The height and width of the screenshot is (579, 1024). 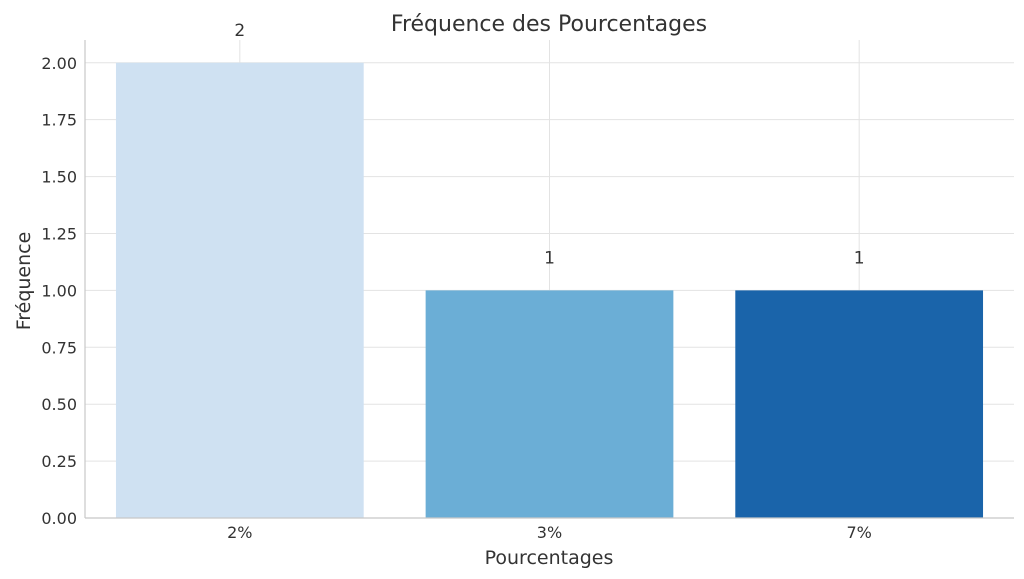 What do you see at coordinates (549, 558) in the screenshot?
I see `x-axis-label: Pourcentages` at bounding box center [549, 558].